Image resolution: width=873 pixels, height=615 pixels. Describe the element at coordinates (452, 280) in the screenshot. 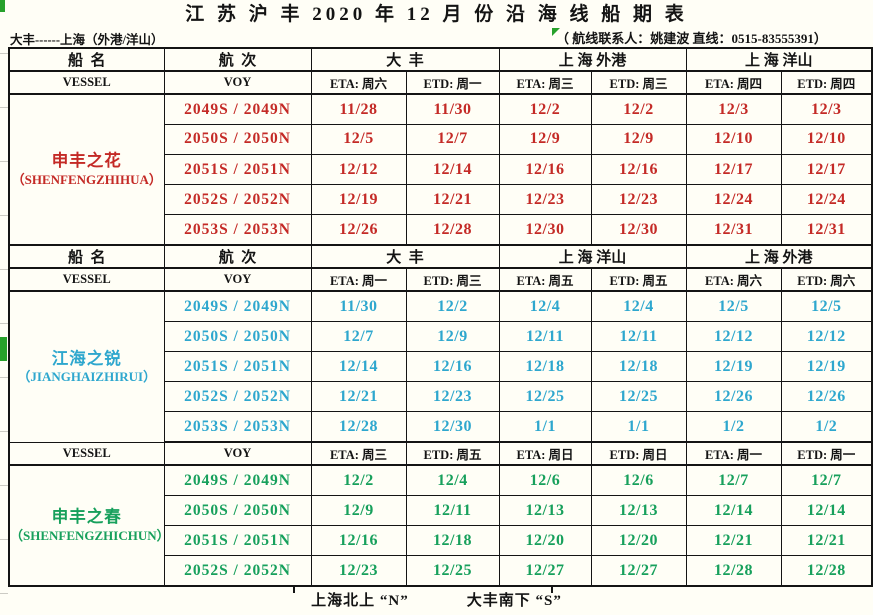

I see `etd-header-cell: ETD: 周三` at that location.